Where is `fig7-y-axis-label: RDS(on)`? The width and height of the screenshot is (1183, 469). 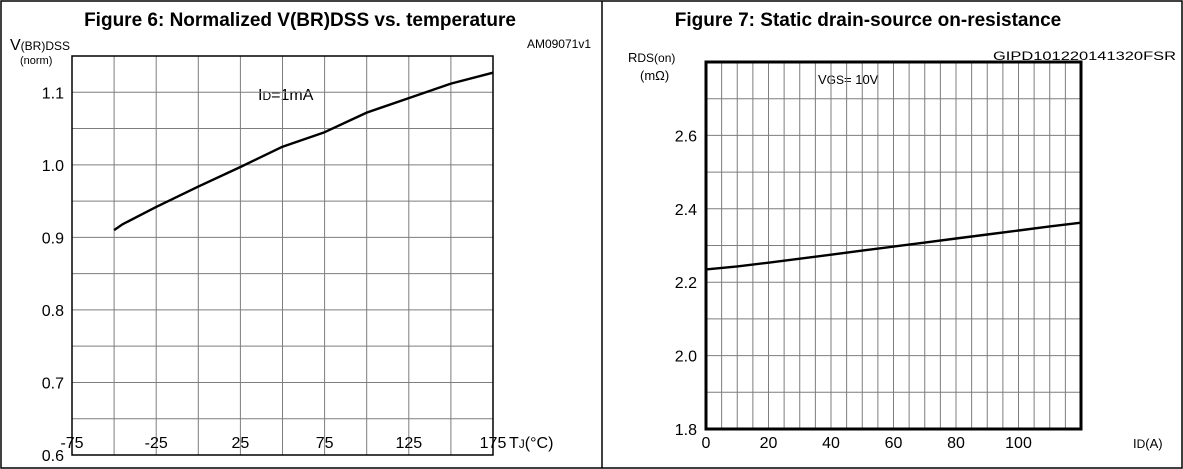
fig7-y-axis-label: RDS(on) is located at coordinates (651, 57).